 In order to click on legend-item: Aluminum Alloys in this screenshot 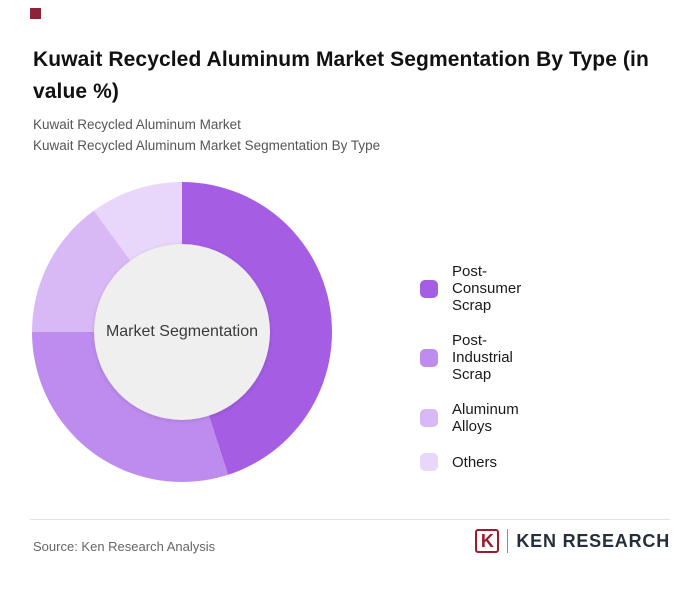, I will do `click(470, 418)`.